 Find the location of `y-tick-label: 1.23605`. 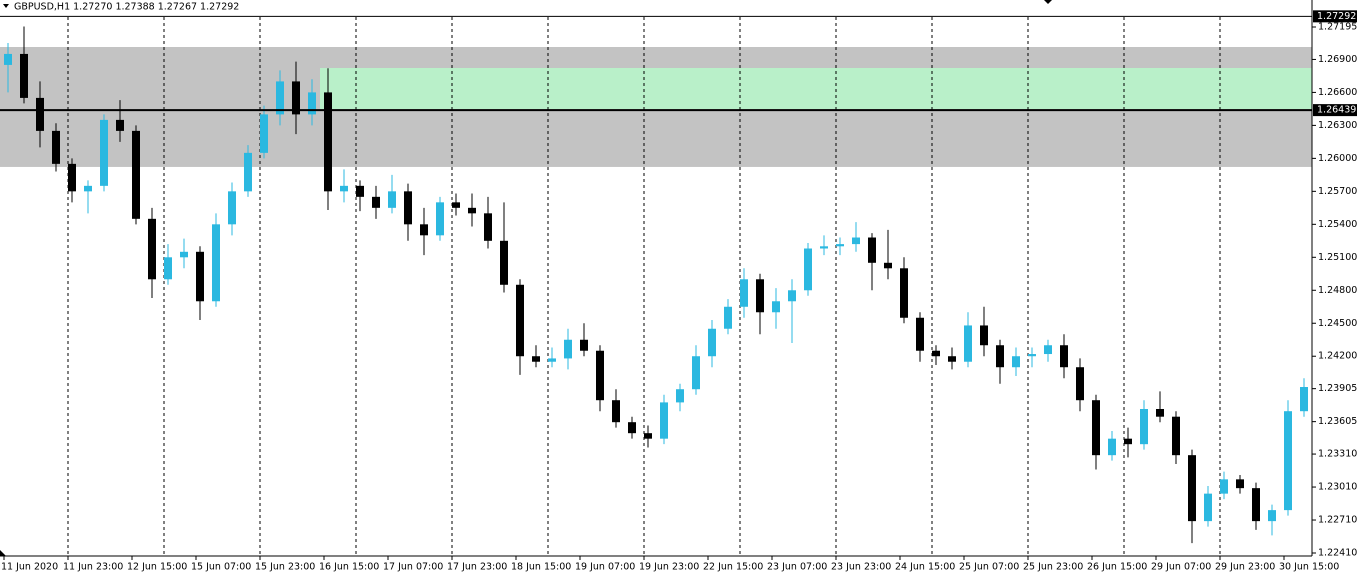

y-tick-label: 1.23605 is located at coordinates (1337, 421).